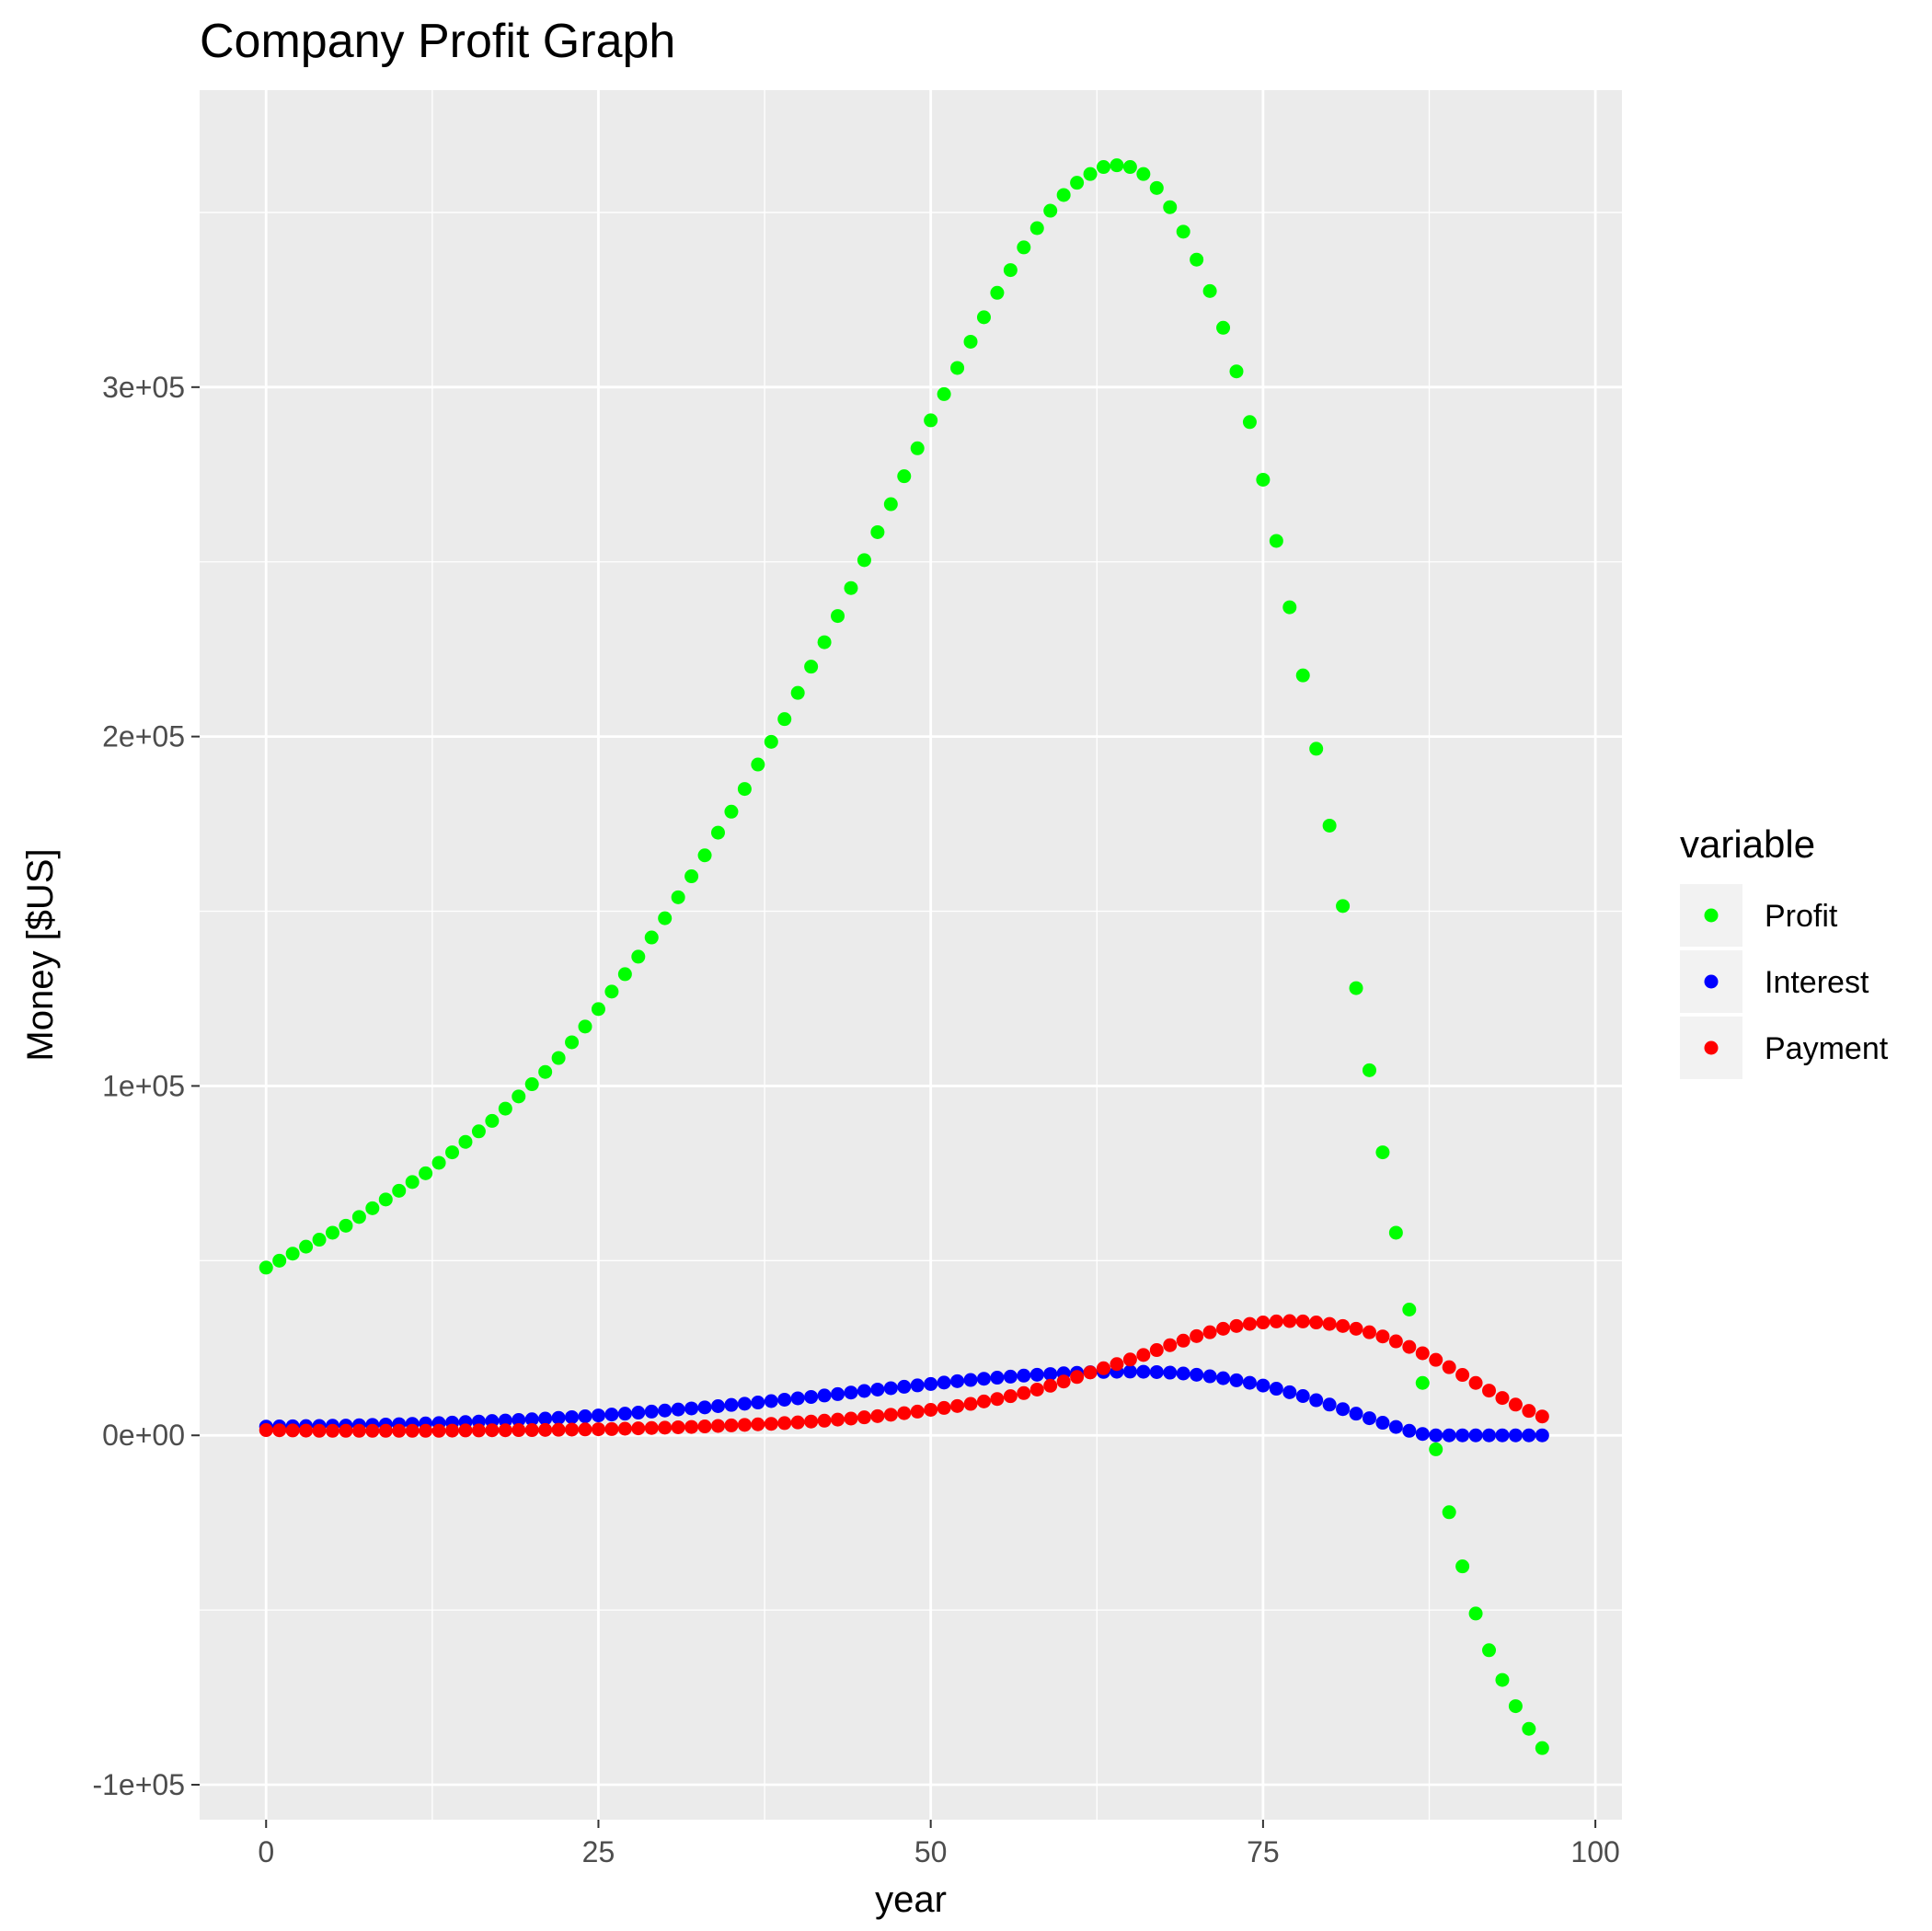 The height and width of the screenshot is (1931, 1932). I want to click on y-tick-label: -1e+05, so click(138, 1785).